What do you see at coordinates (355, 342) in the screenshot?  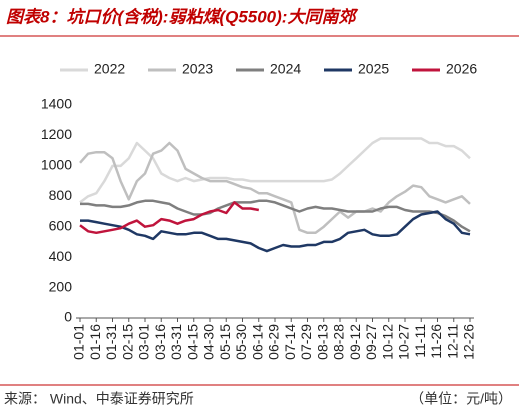 I see `x-tick-label: 09-12` at bounding box center [355, 342].